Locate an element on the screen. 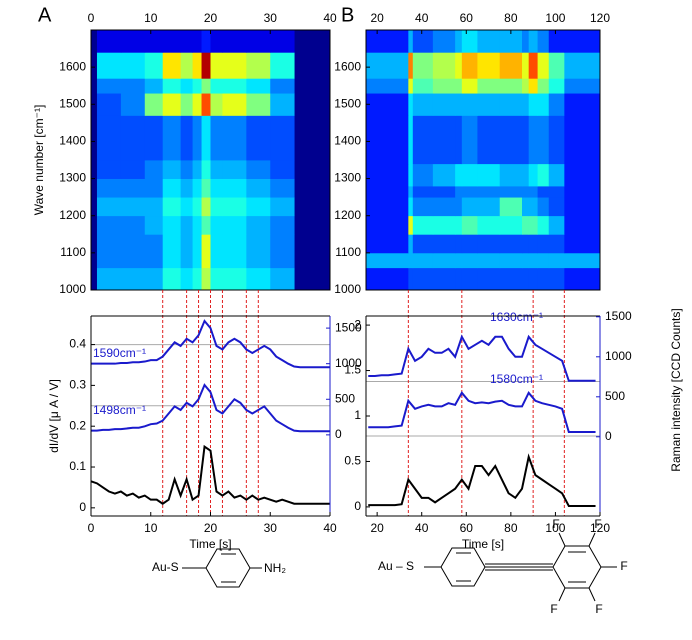 This screenshot has height=640, width=692. x-tick-label: 30 is located at coordinates (271, 528).